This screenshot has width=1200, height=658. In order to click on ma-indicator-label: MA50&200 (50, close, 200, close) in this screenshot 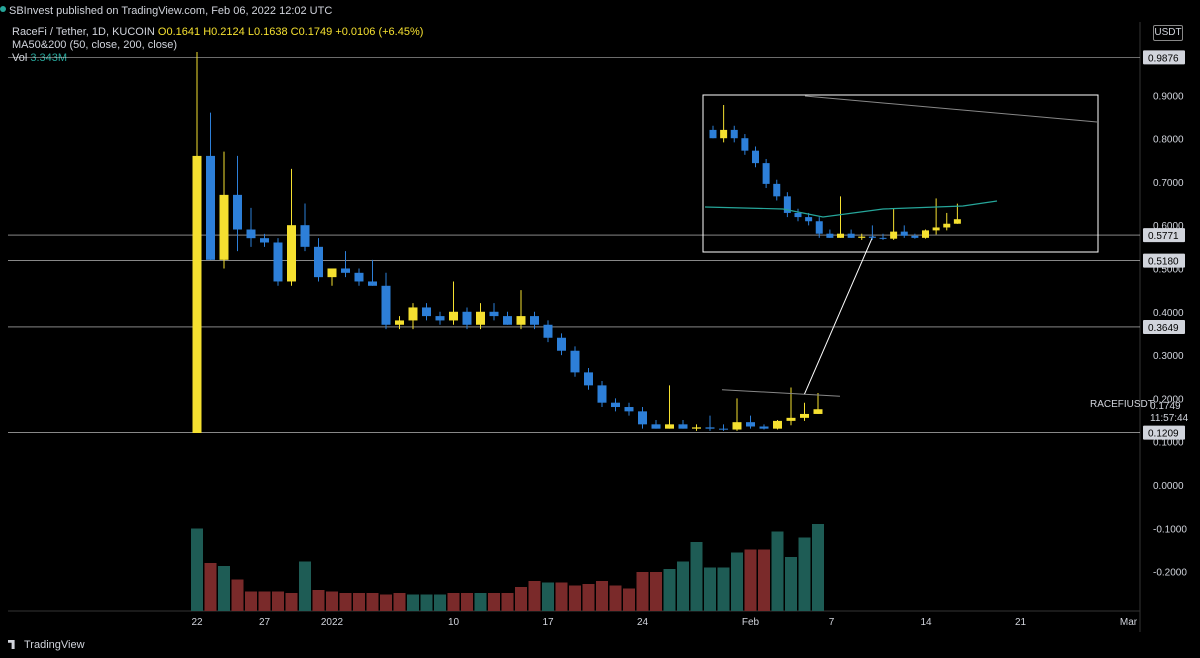, I will do `click(95, 45)`.